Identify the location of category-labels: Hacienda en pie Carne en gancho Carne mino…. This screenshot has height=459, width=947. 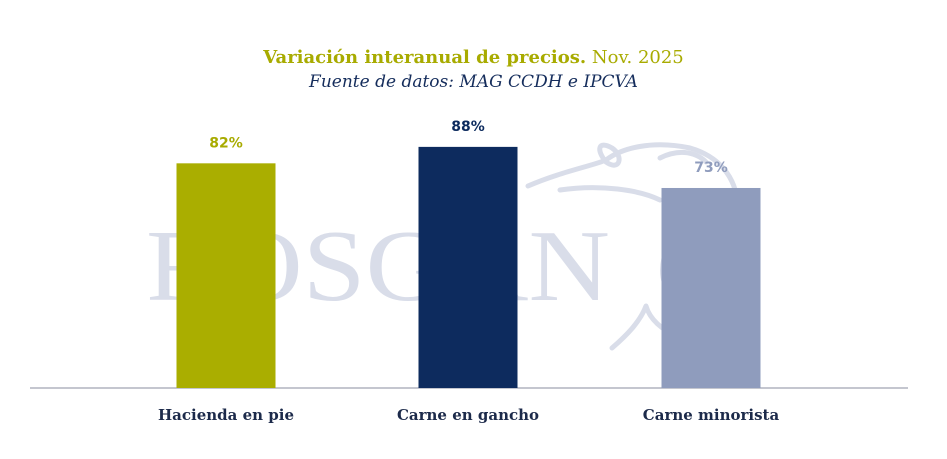
(468, 415).